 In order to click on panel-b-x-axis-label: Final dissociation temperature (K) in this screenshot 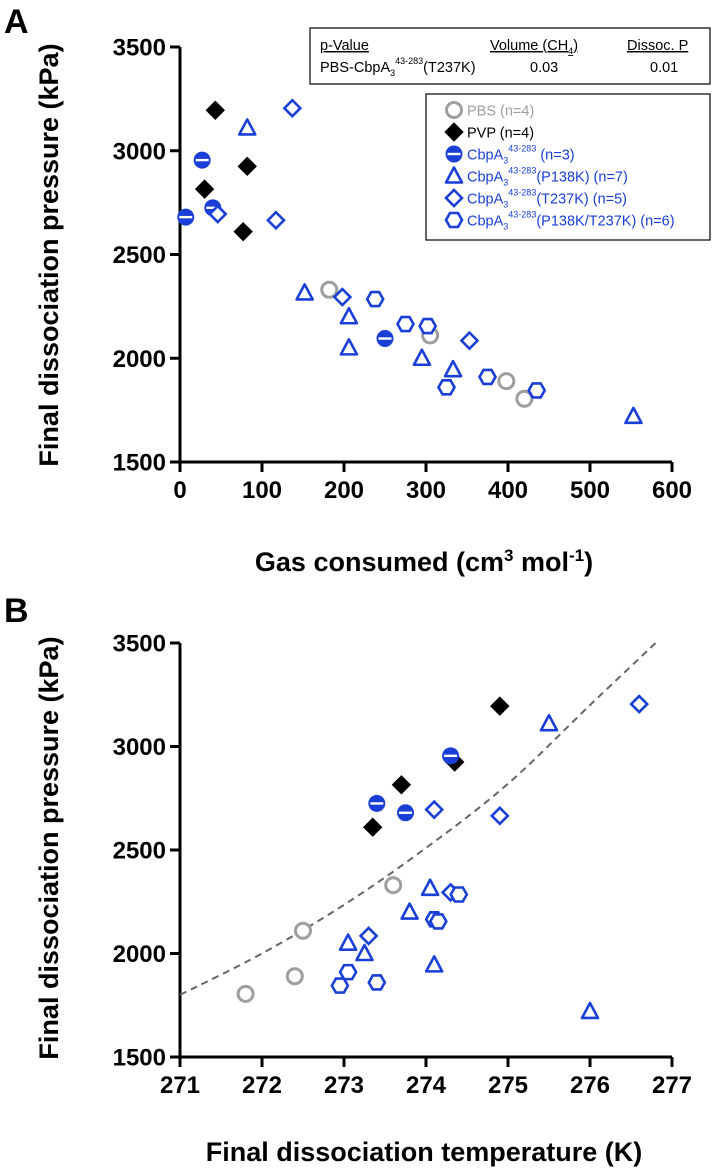, I will do `click(424, 1152)`.